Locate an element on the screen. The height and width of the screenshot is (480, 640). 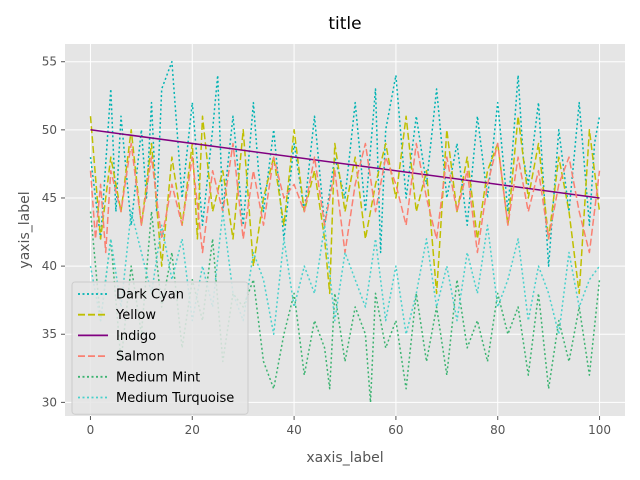
legend-box is located at coordinates (160, 348).